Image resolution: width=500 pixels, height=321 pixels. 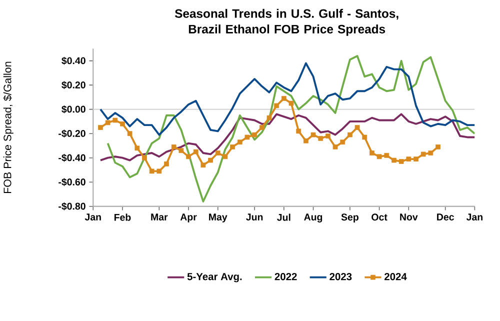 What do you see at coordinates (285, 276) in the screenshot?
I see `legend-label: 2022` at bounding box center [285, 276].